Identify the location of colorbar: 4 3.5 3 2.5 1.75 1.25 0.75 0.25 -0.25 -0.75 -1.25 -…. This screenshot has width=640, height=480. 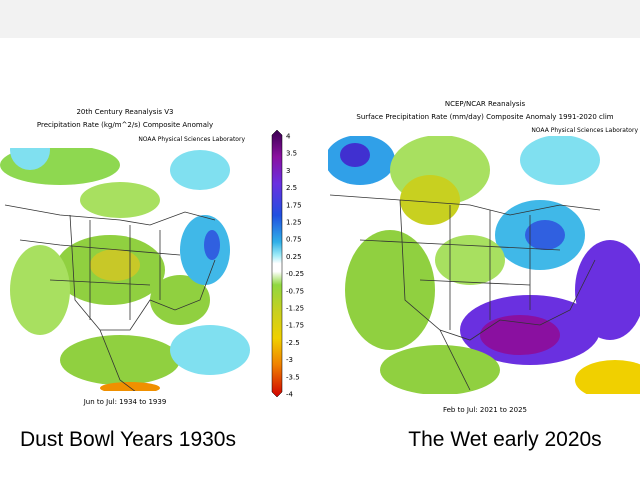
(287, 264).